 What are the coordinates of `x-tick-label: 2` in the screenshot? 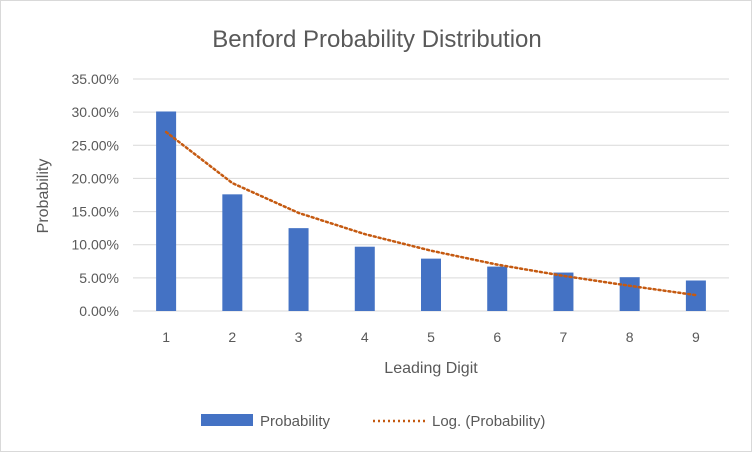 It's located at (232, 337).